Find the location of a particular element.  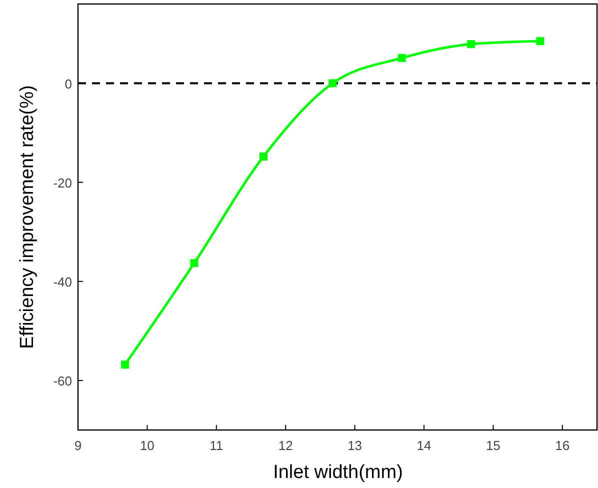

x-tick-label: 14 is located at coordinates (424, 445).